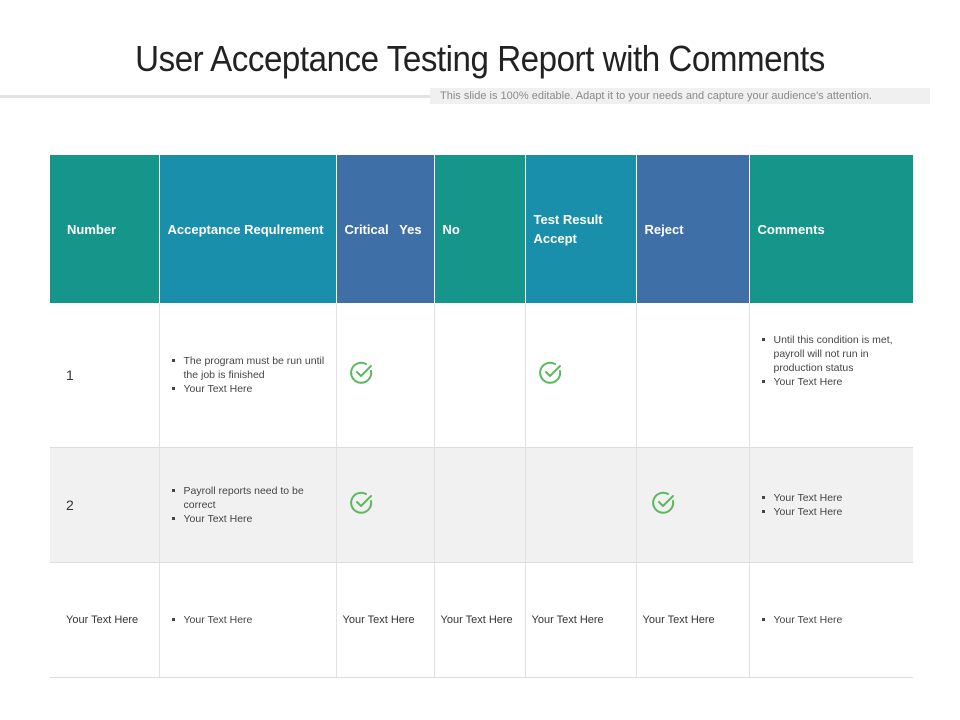 This screenshot has height=720, width=960. What do you see at coordinates (250, 498) in the screenshot?
I see `requirement-bullet: Payroll reports need to be correct` at bounding box center [250, 498].